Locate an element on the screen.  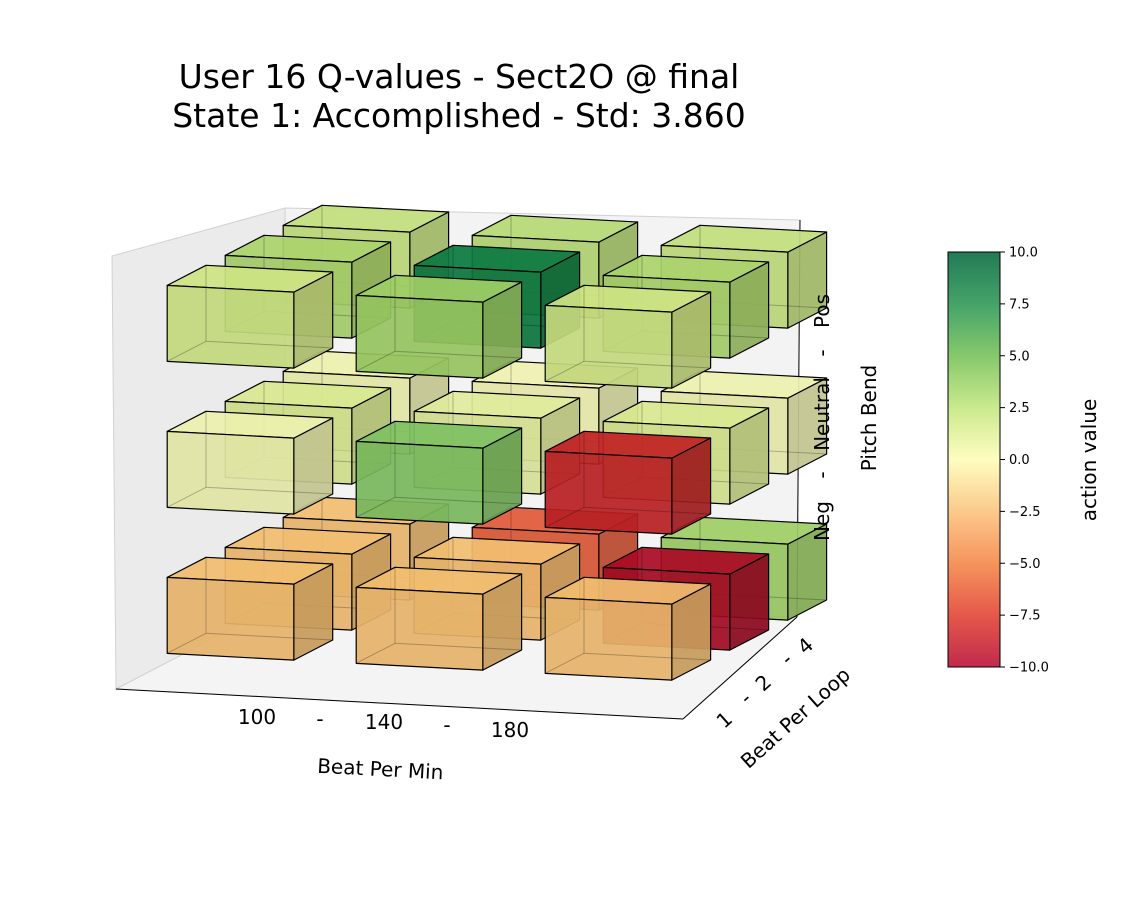
bar-100-1-pos is located at coordinates (250, 316).